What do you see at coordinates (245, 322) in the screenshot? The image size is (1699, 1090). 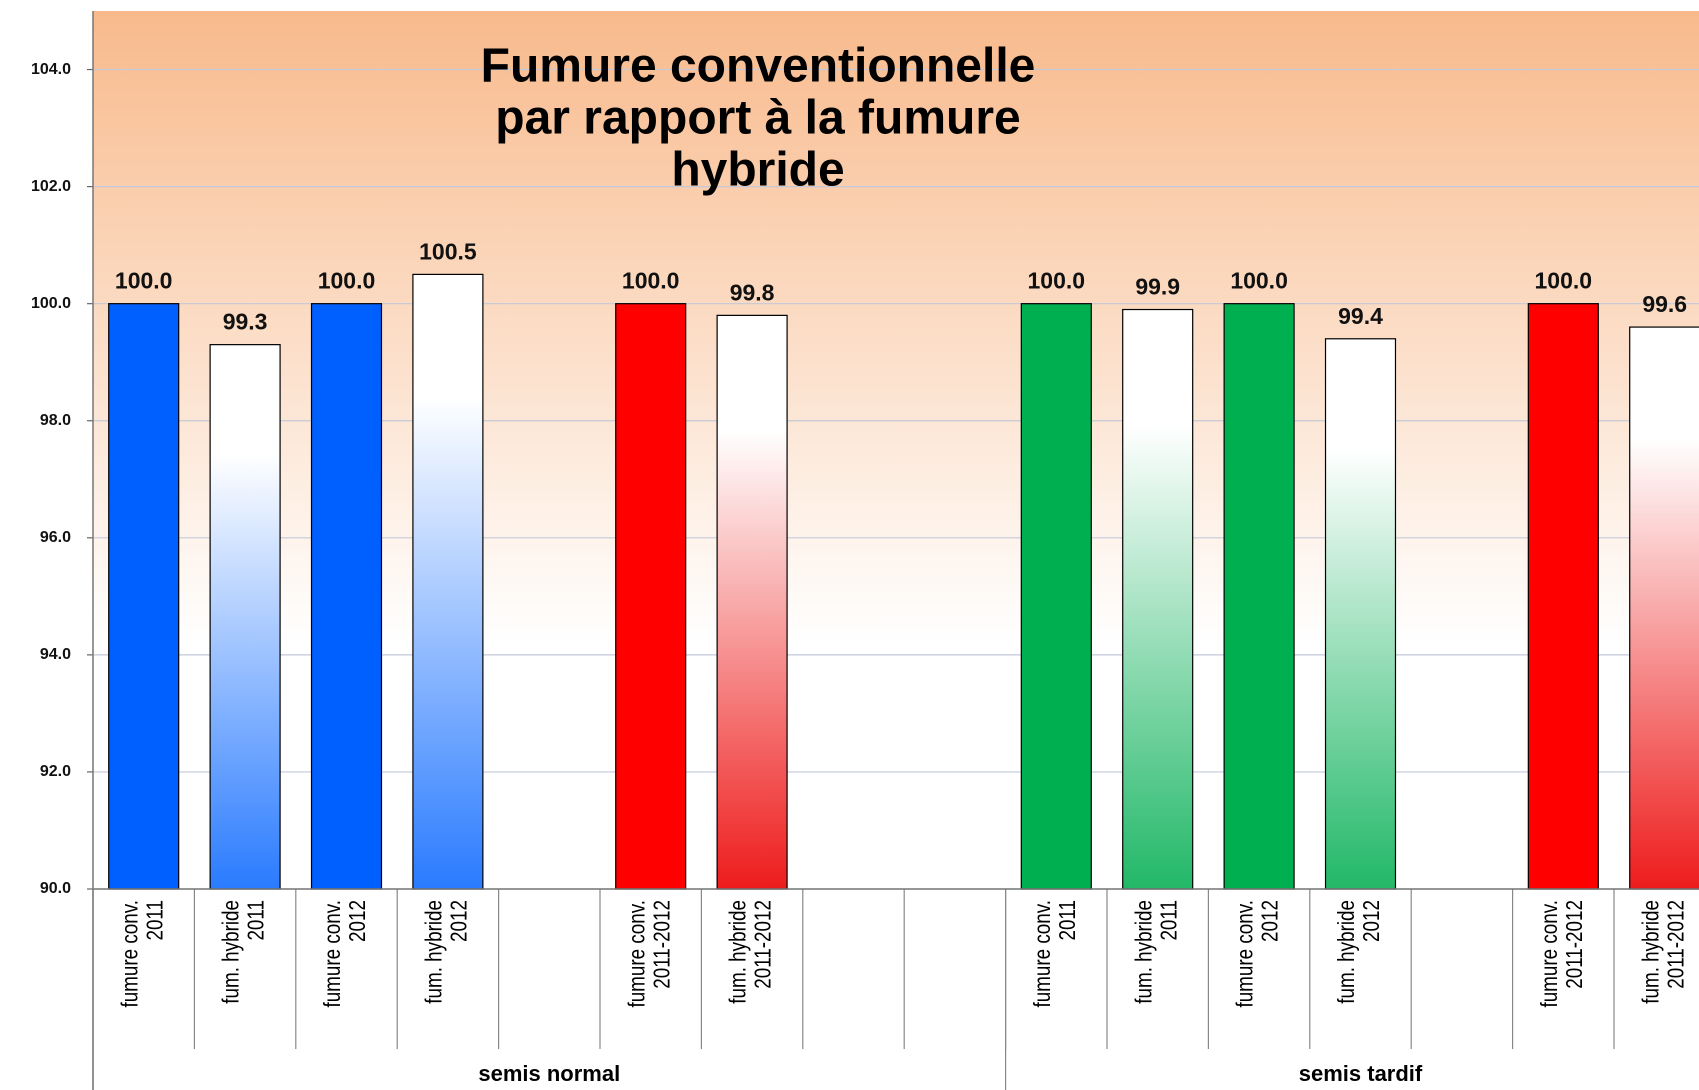 I see `value-label: 99.3` at bounding box center [245, 322].